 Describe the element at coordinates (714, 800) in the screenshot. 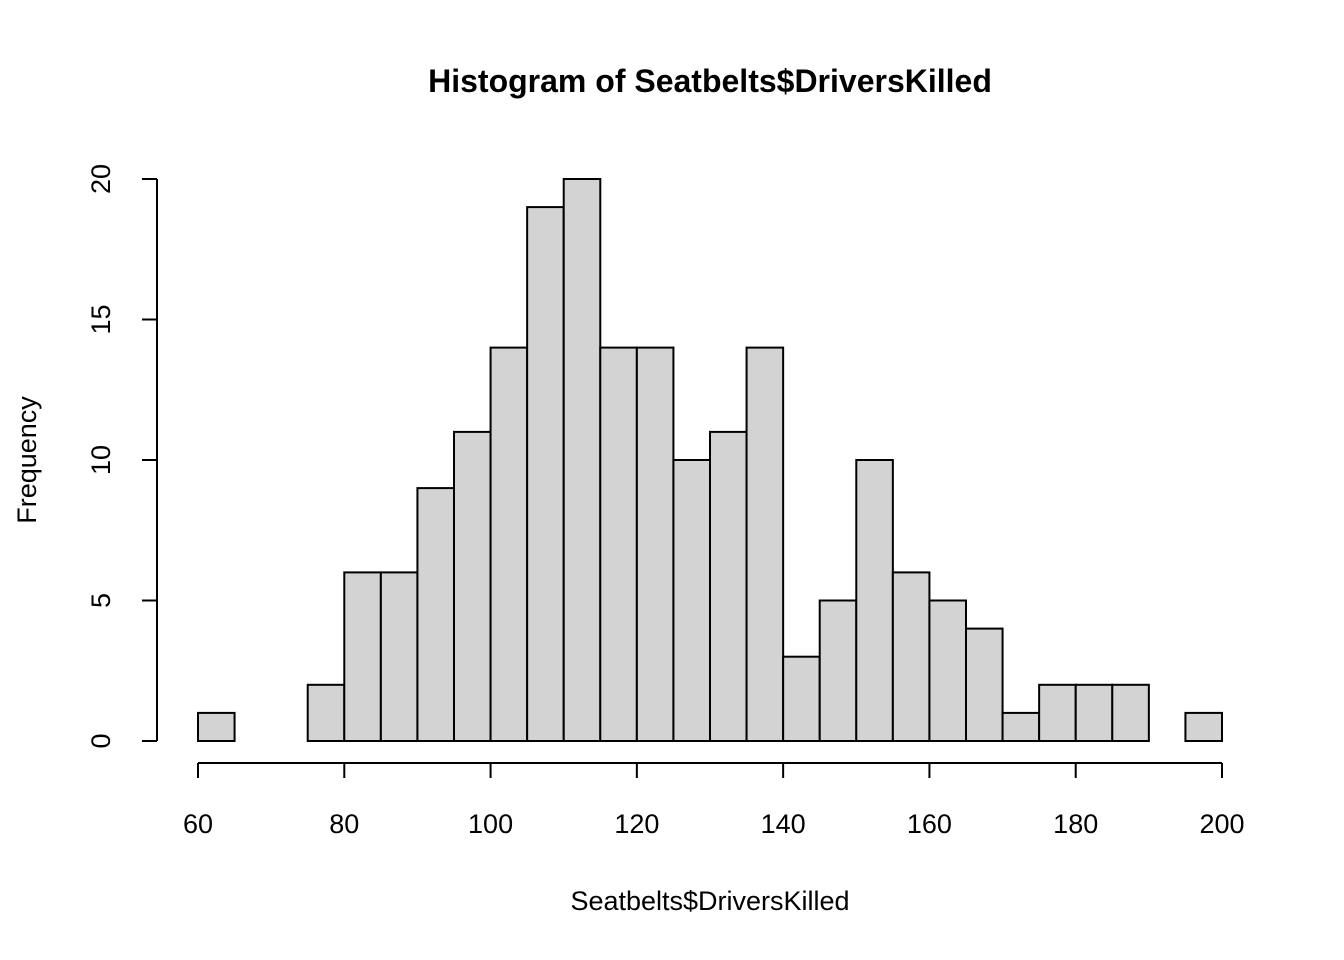

I see `x-axis: 60 80 100 120 140 160 180 200` at that location.